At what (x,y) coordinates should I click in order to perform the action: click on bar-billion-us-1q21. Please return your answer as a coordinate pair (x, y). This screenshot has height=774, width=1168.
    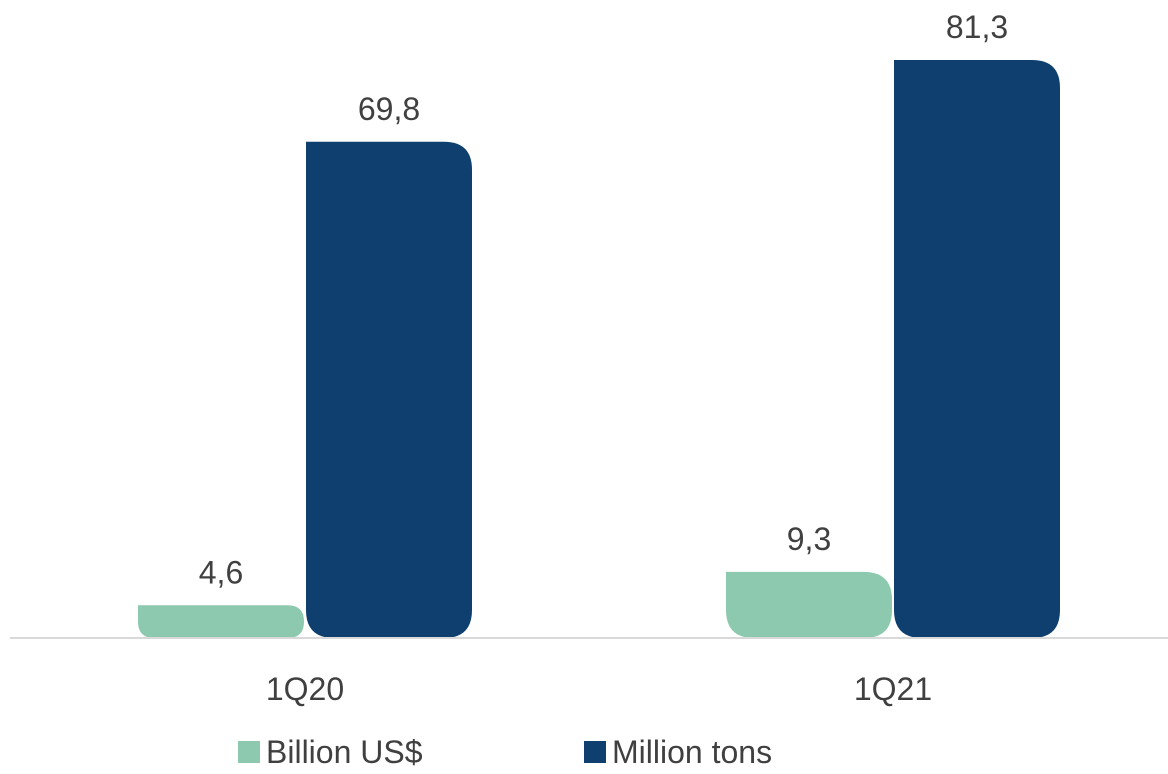
    Looking at the image, I should click on (809, 604).